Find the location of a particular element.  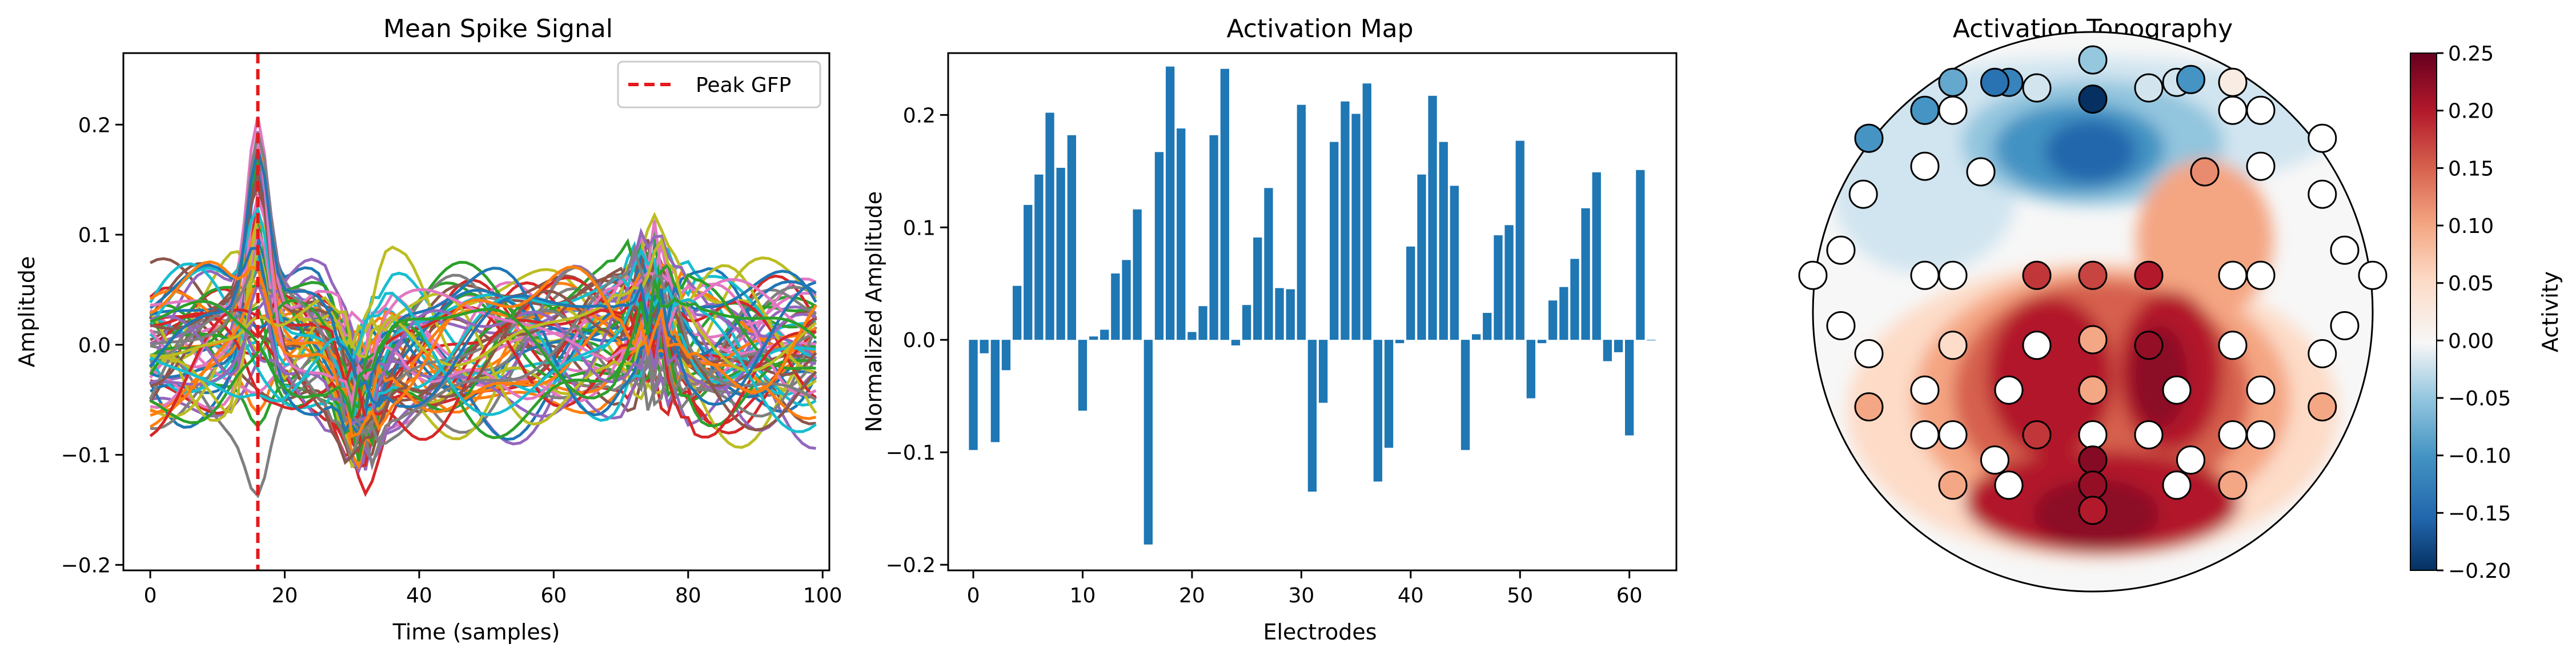

signal-x-tick-label: 100 is located at coordinates (822, 595).